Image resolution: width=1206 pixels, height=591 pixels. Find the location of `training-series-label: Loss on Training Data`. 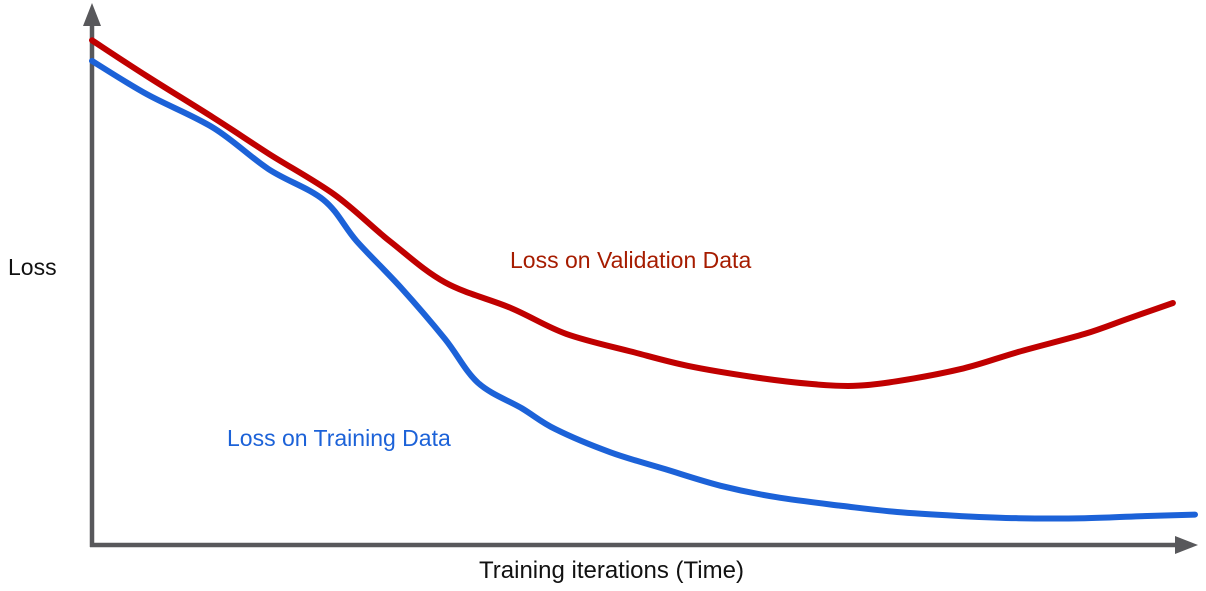

training-series-label: Loss on Training Data is located at coordinates (339, 438).